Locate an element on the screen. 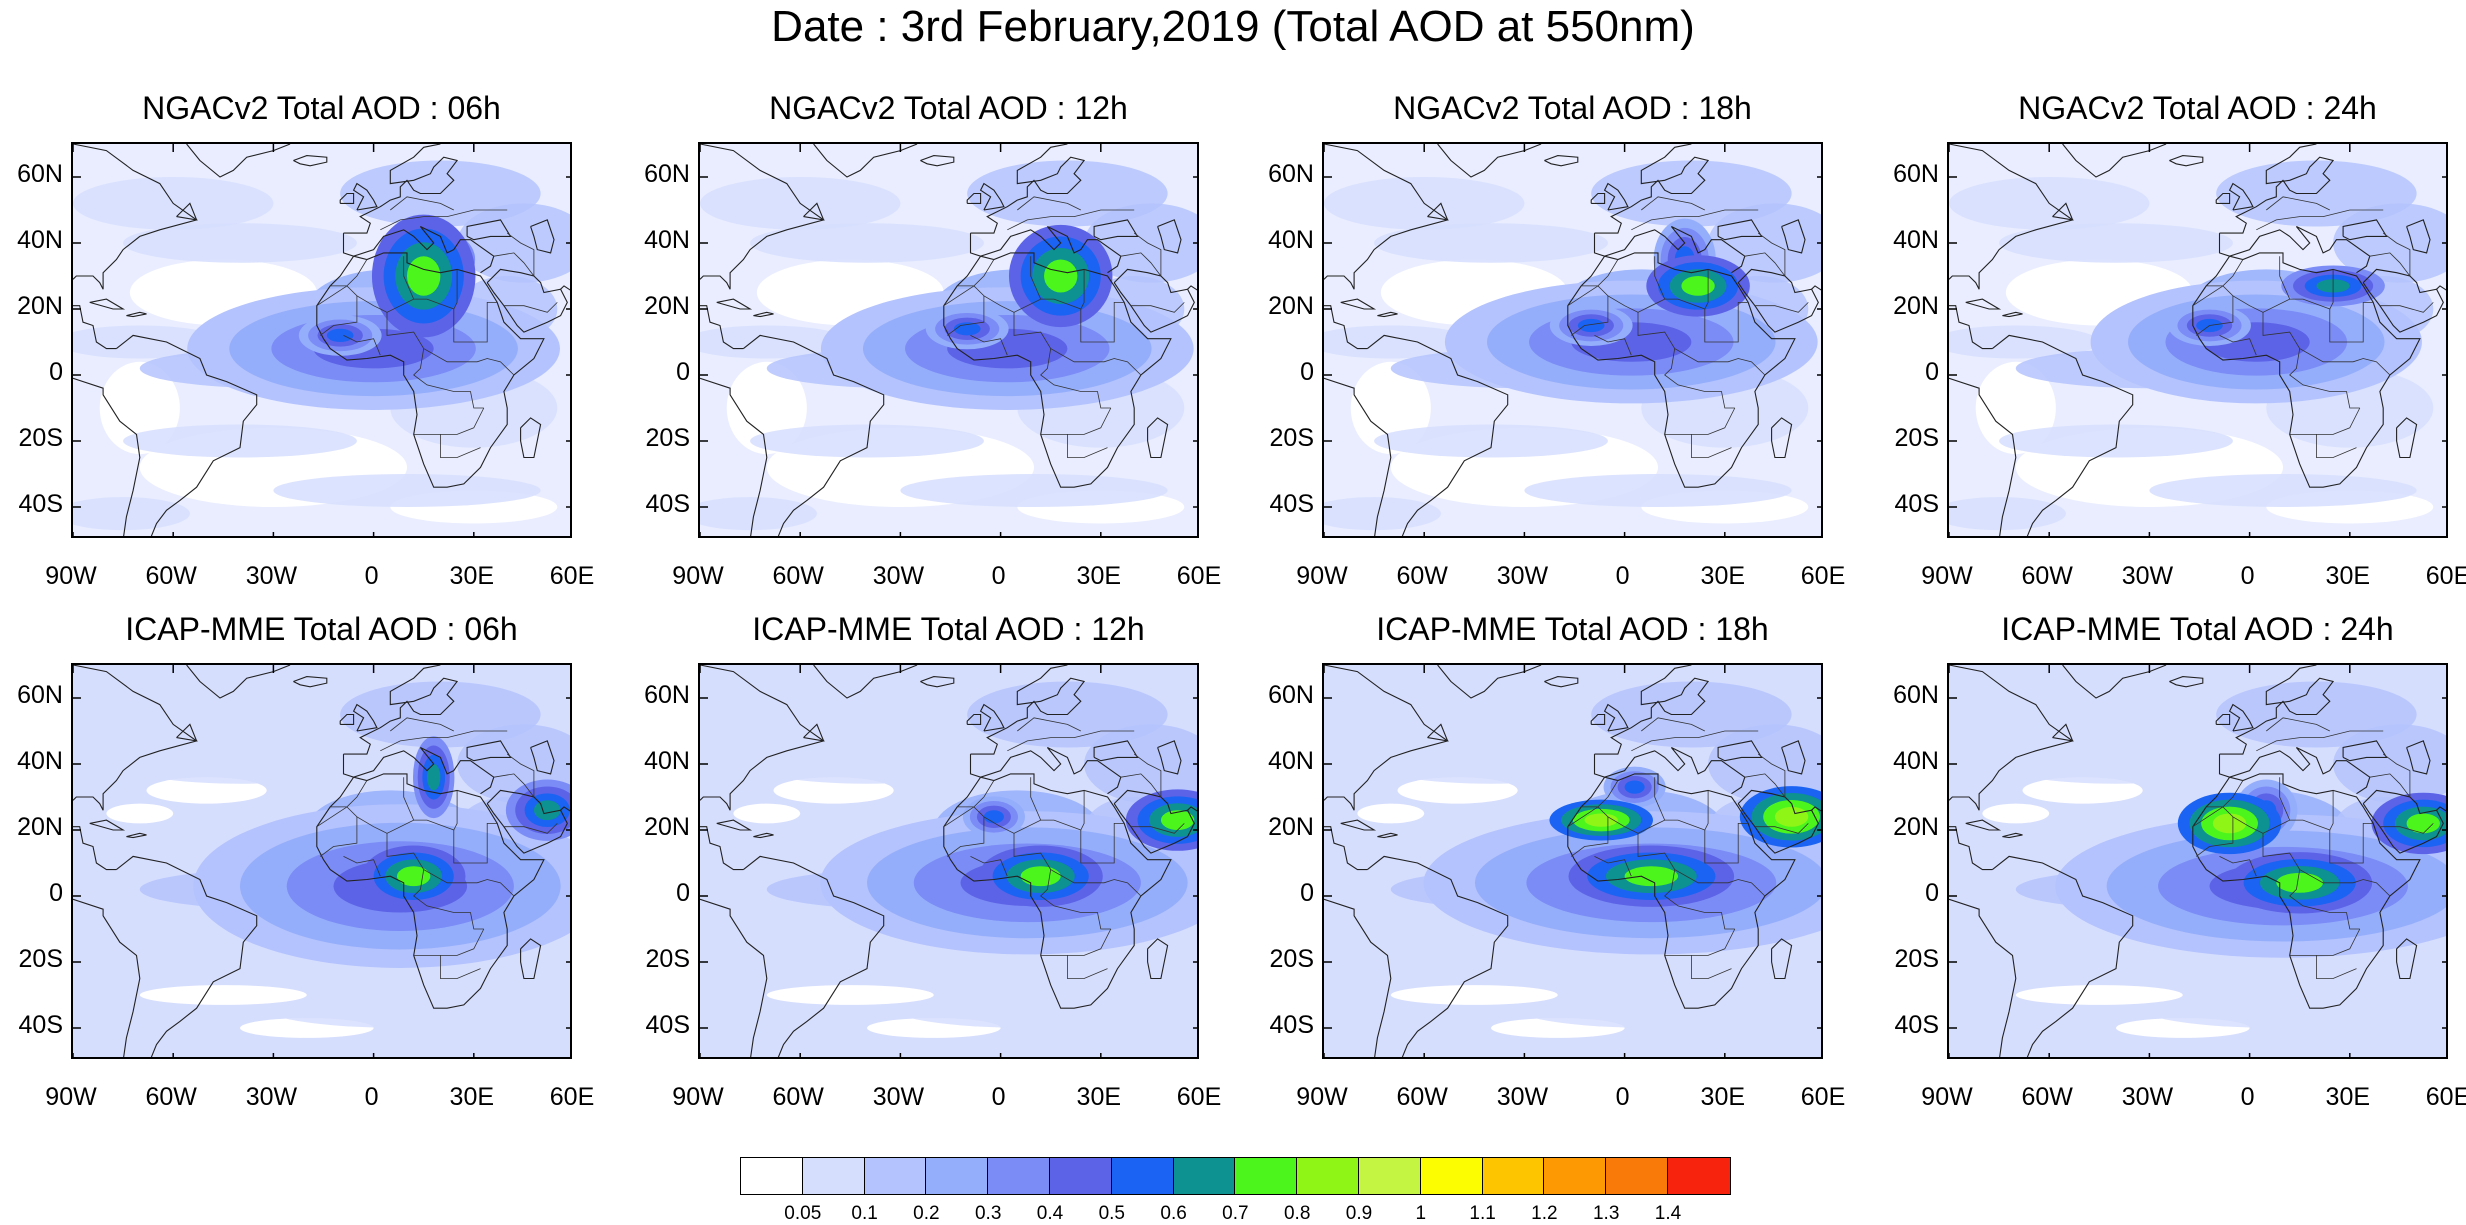 Image resolution: width=2466 pixels, height=1225 pixels. panel-title: NGACv2 Total AOD : 06h is located at coordinates (322, 108).